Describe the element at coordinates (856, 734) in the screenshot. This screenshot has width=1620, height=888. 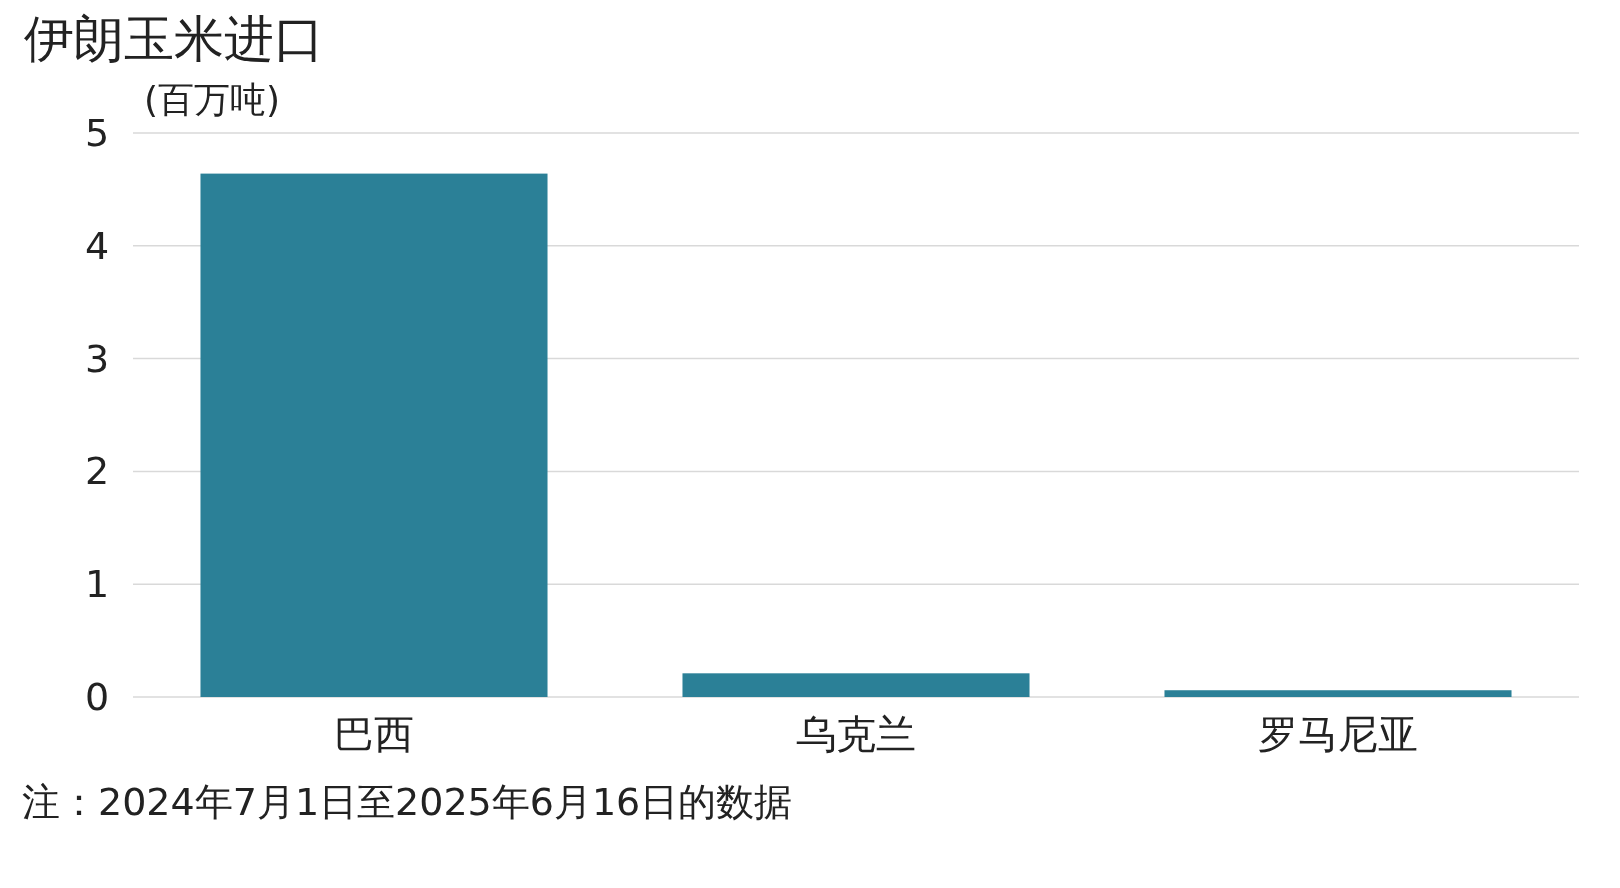
I see `x-tick-label: 乌克兰` at that location.